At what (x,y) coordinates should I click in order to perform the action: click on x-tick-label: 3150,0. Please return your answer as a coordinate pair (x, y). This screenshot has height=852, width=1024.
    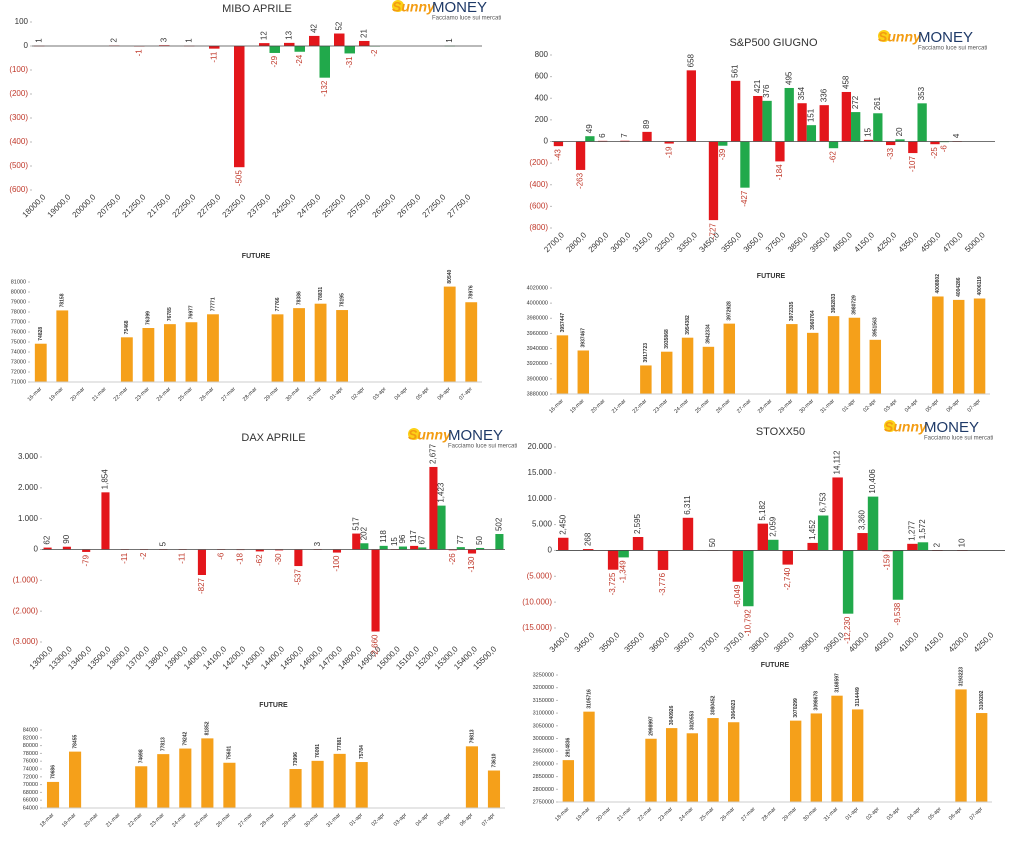
    Looking at the image, I should click on (643, 242).